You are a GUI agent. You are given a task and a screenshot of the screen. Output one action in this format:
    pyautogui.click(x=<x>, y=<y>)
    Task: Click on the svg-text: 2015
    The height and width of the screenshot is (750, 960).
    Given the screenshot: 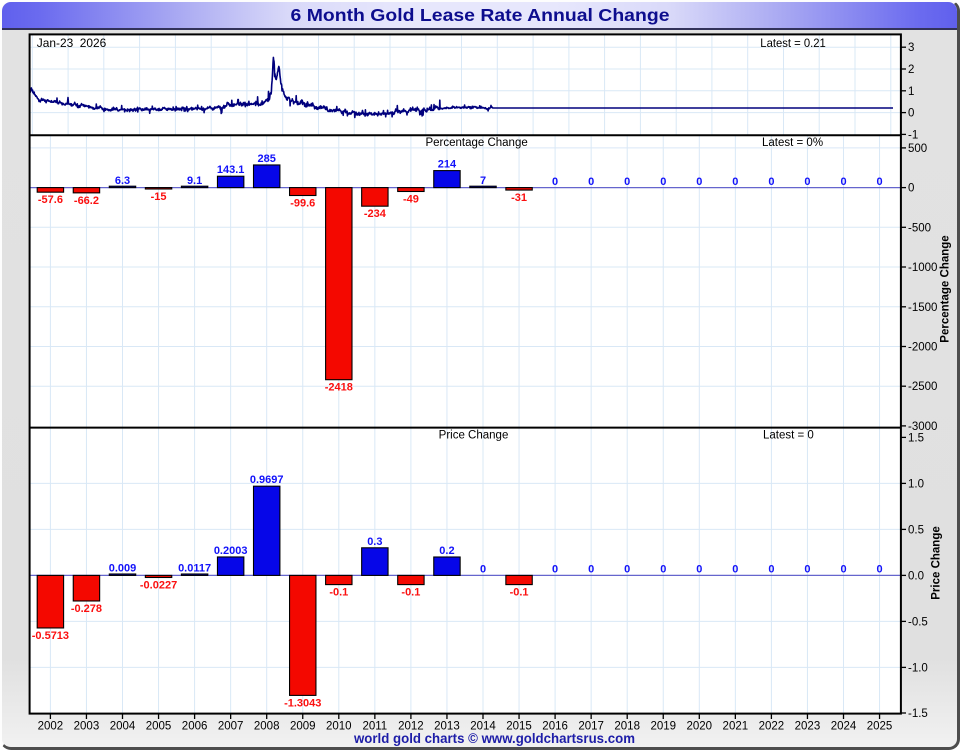 What is the action you would take?
    pyautogui.click(x=519, y=727)
    